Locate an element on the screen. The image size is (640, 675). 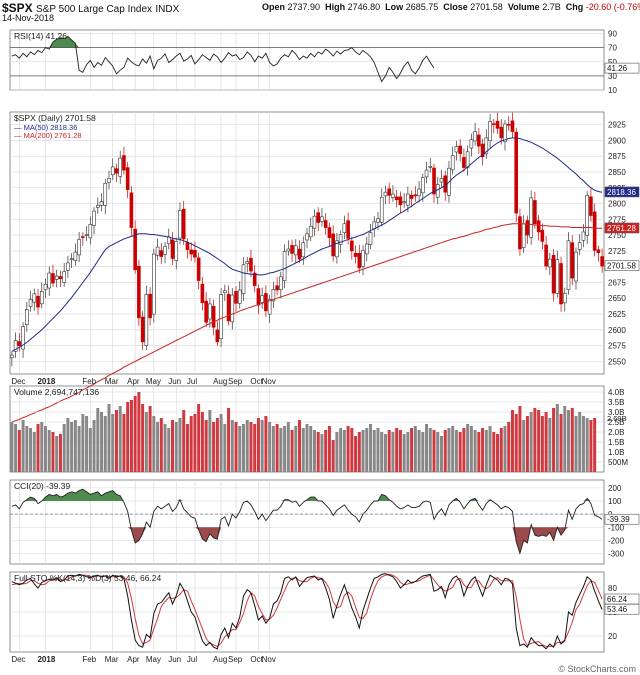
sto-d-last-value: 66.24 is located at coordinates (617, 599).